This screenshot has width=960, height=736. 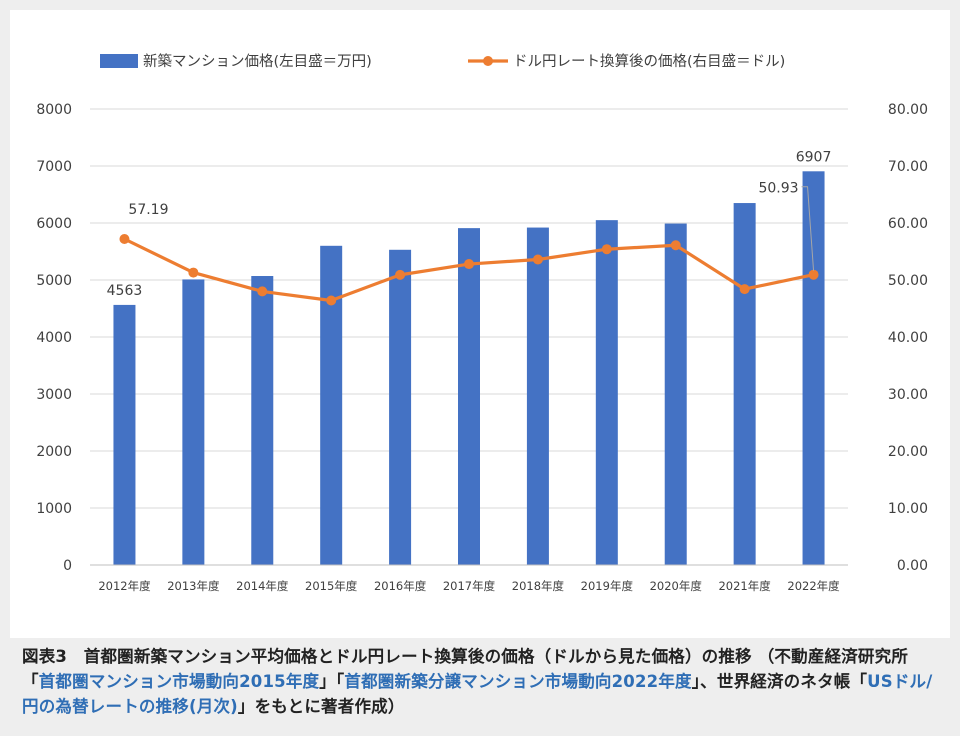 What do you see at coordinates (908, 167) in the screenshot?
I see `right-axis-tick-label: 70.00` at bounding box center [908, 167].